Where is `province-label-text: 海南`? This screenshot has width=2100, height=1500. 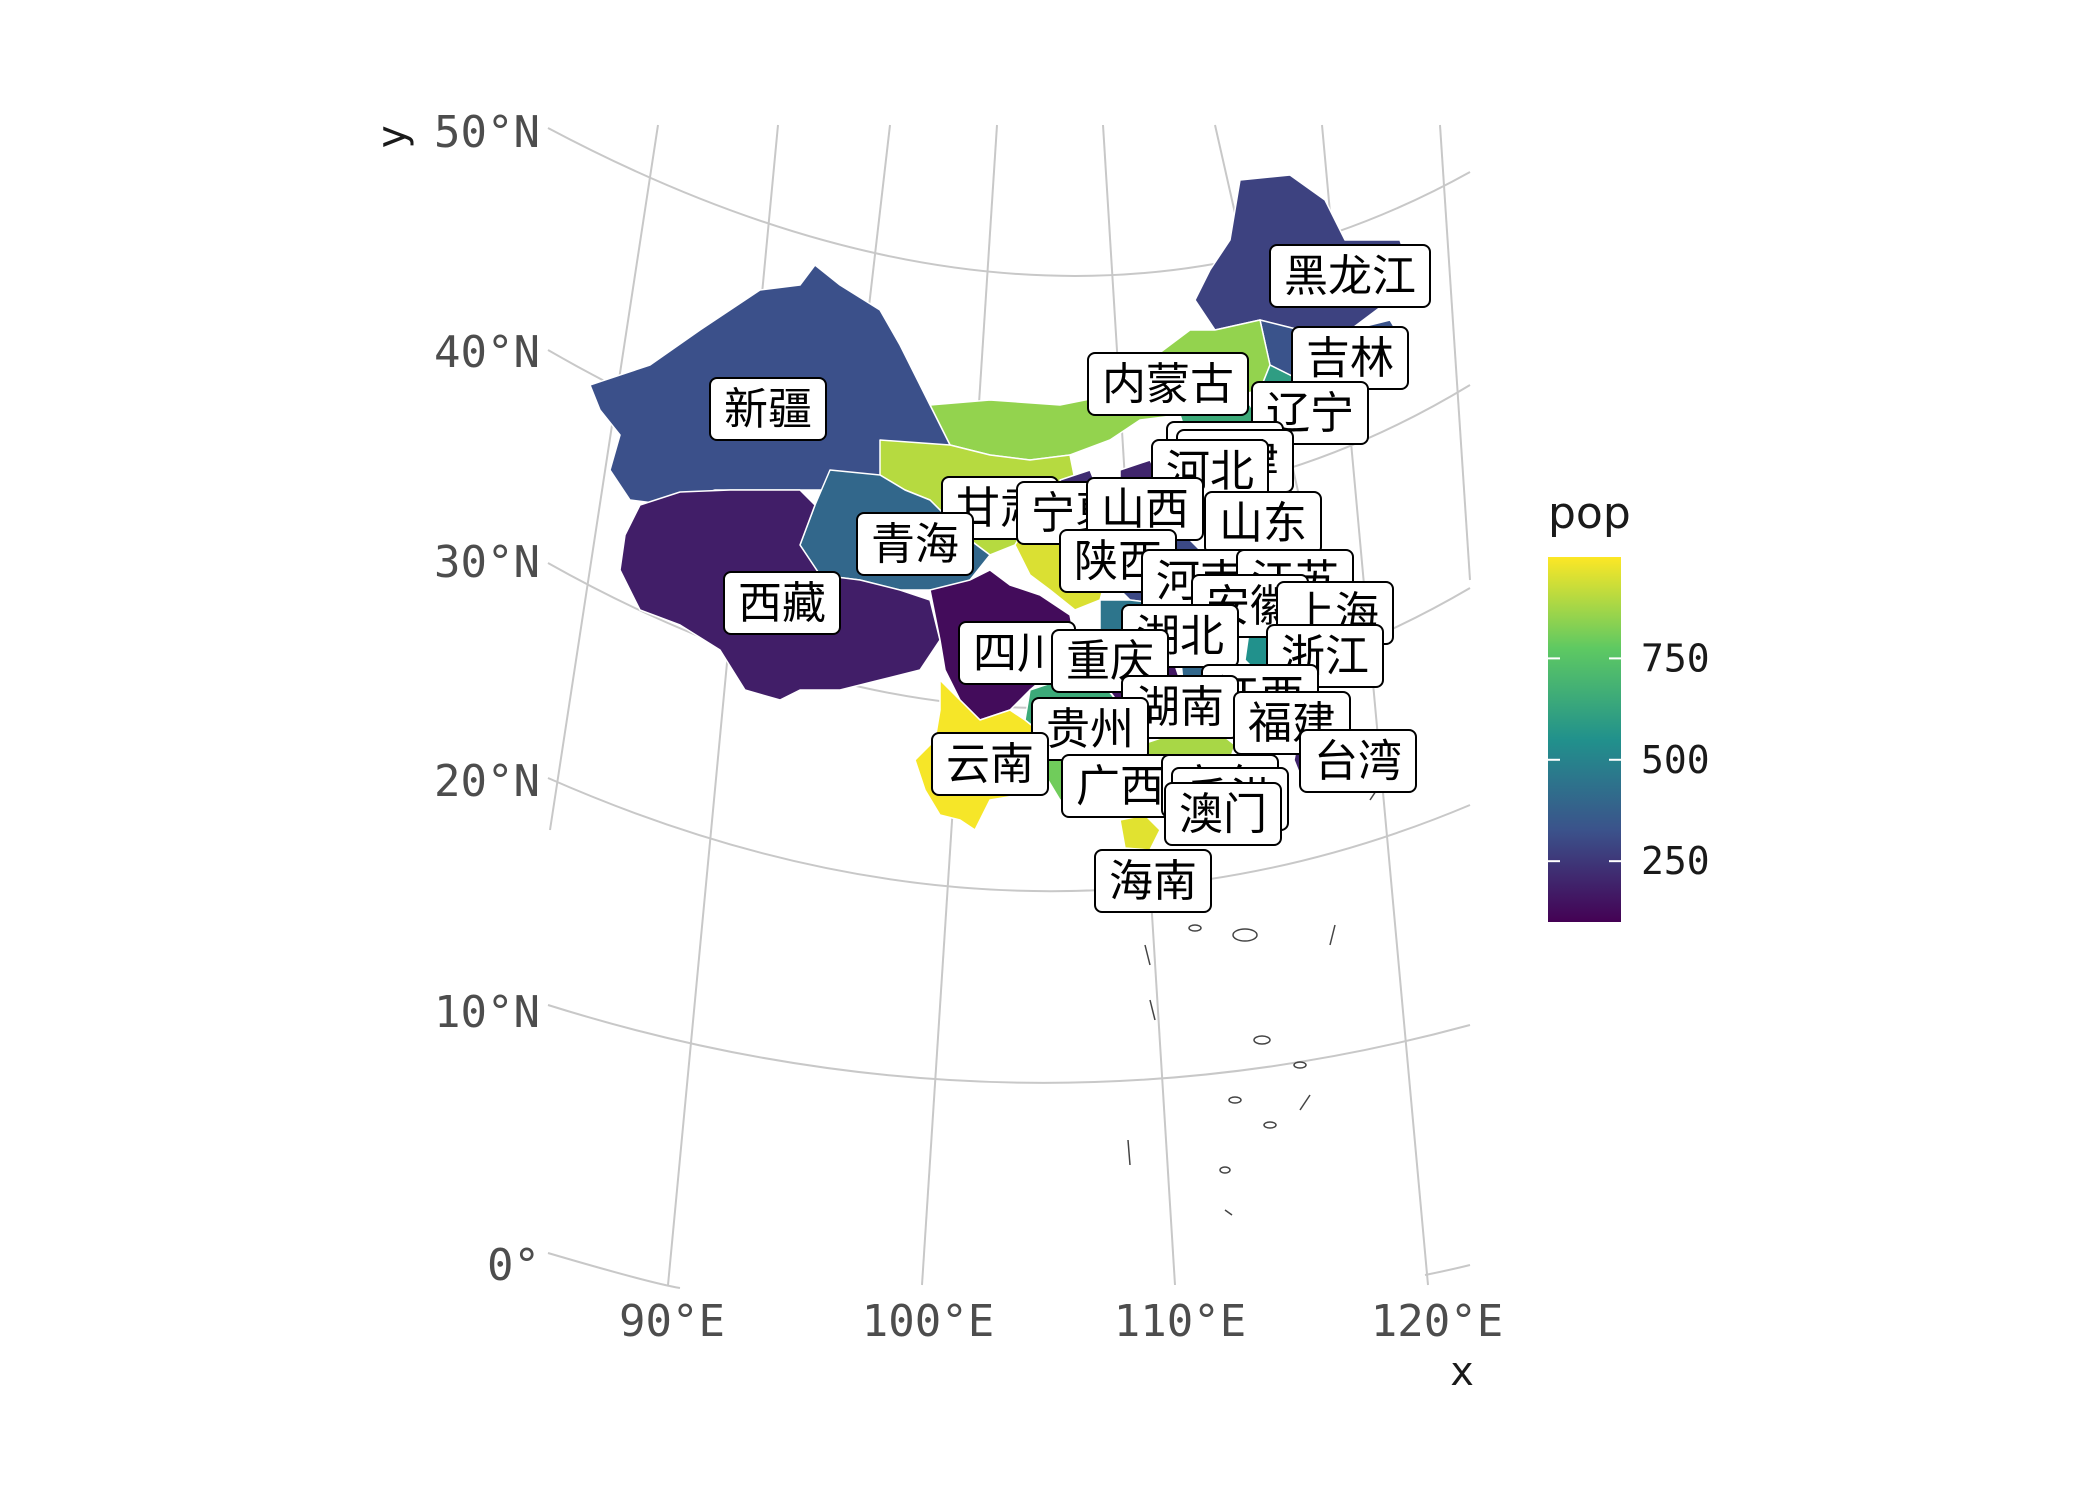
province-label-text: 海南 is located at coordinates (1153, 881).